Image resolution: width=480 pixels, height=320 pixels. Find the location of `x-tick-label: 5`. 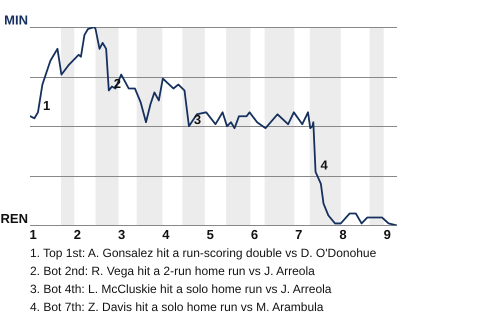

x-tick-label: 5 is located at coordinates (210, 234).